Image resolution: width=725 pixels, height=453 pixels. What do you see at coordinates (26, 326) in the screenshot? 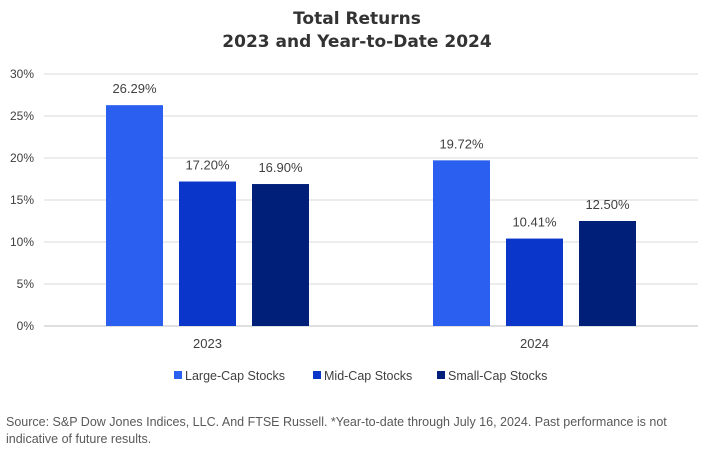
I see `y-tick-label: 0%` at bounding box center [26, 326].